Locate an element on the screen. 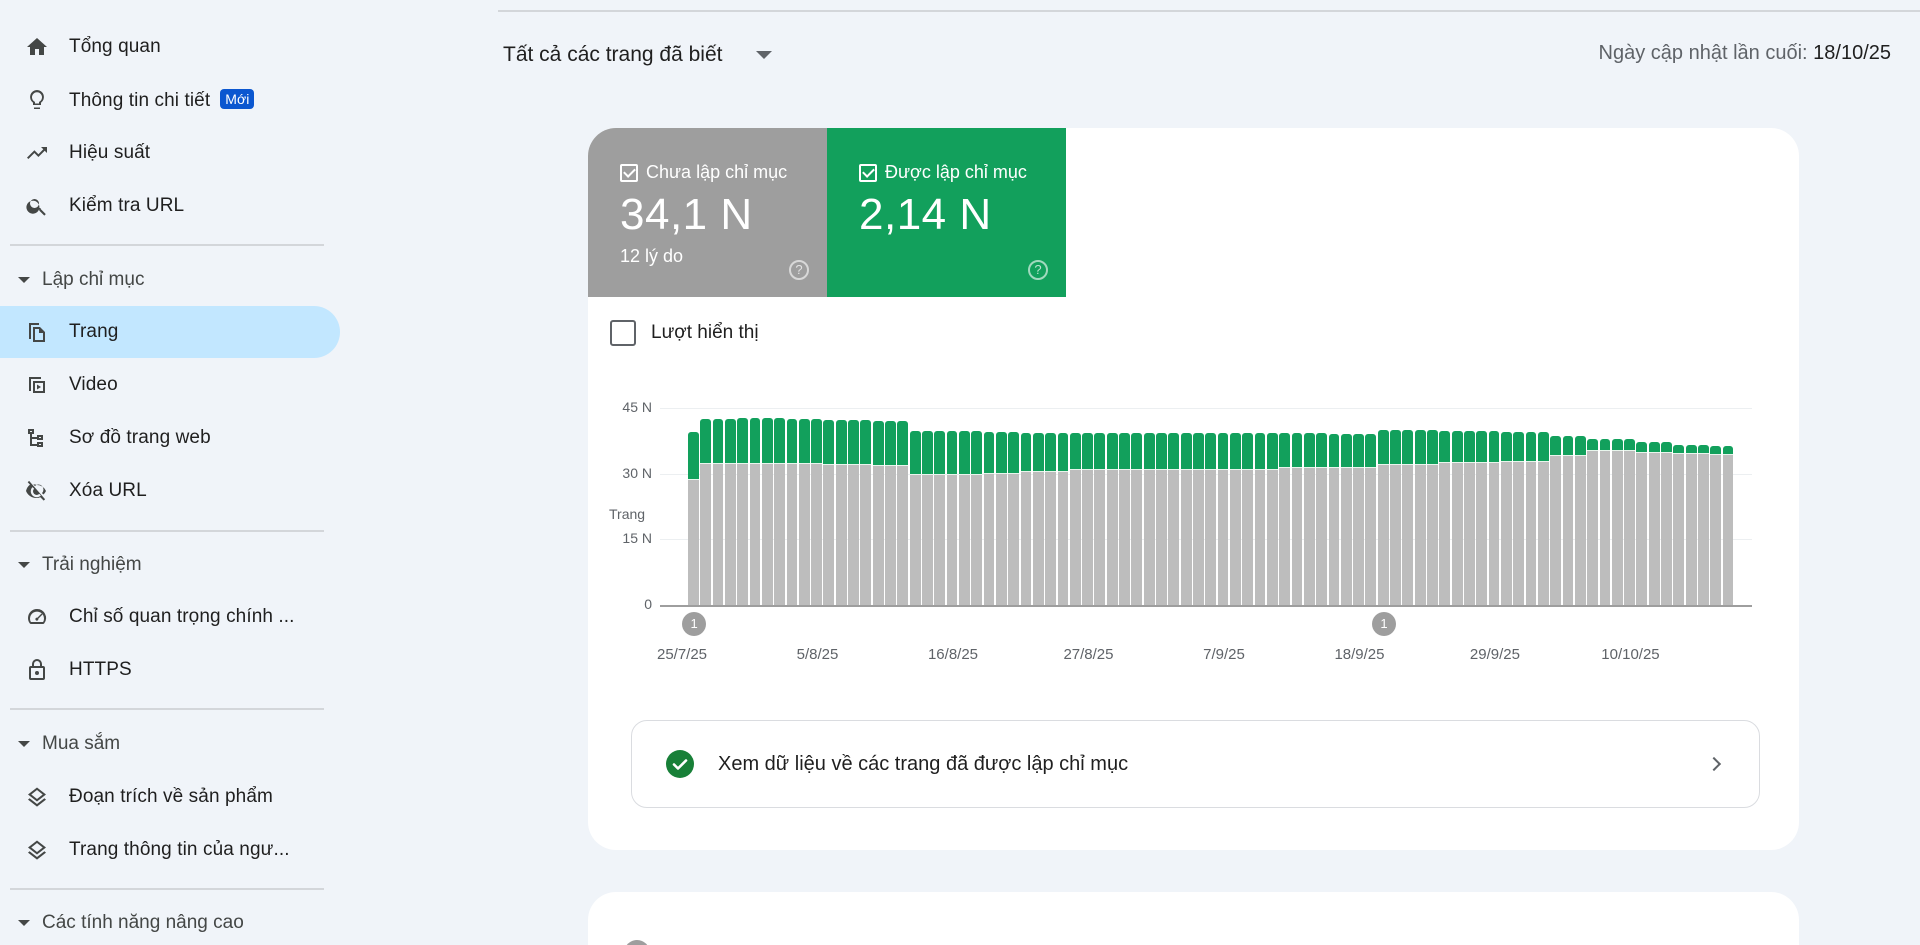 The image size is (1920, 945). sidebar-item-4: Trang is located at coordinates (170, 332).